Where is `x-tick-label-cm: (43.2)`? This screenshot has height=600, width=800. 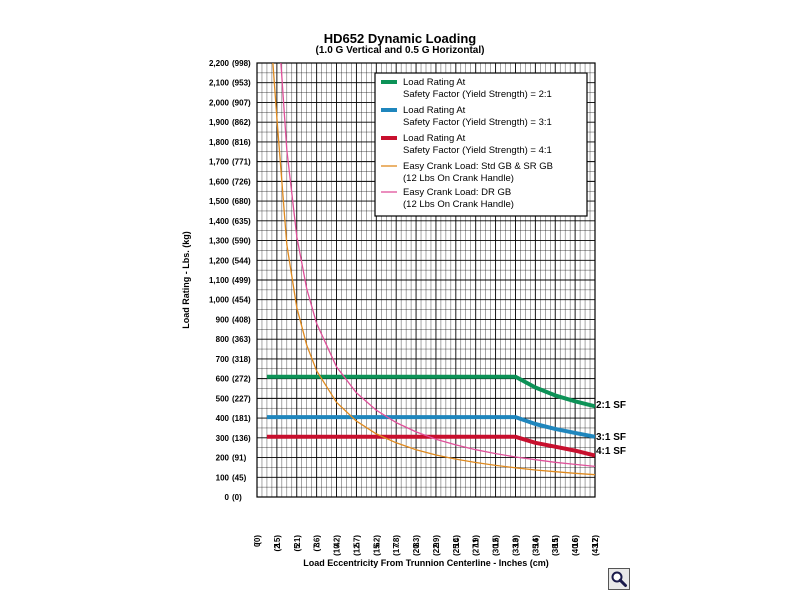
x-tick-label-cm: (43.2) is located at coordinates (595, 545).